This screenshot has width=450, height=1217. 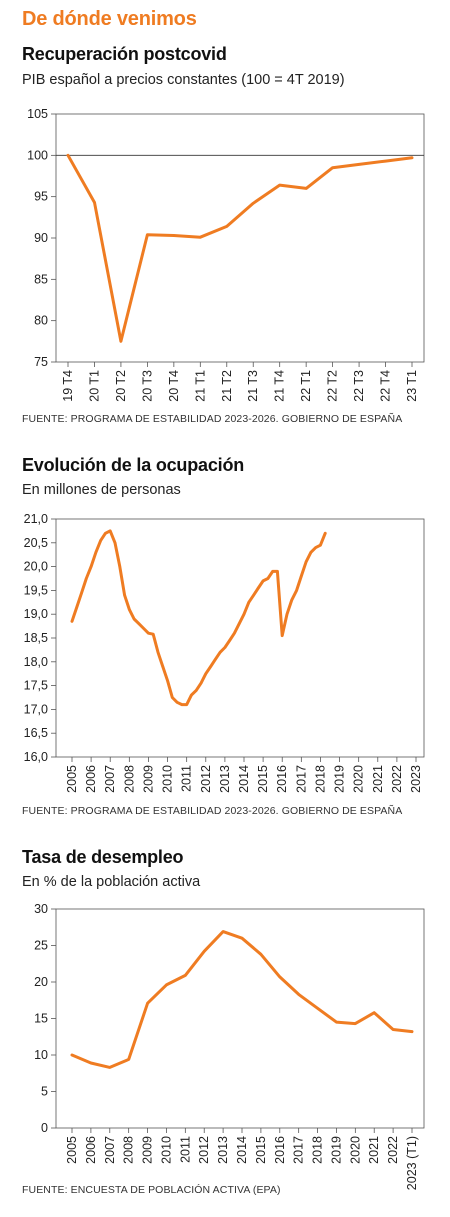 What do you see at coordinates (336, 1150) in the screenshot?
I see `chart-3-xtick-label: 2019` at bounding box center [336, 1150].